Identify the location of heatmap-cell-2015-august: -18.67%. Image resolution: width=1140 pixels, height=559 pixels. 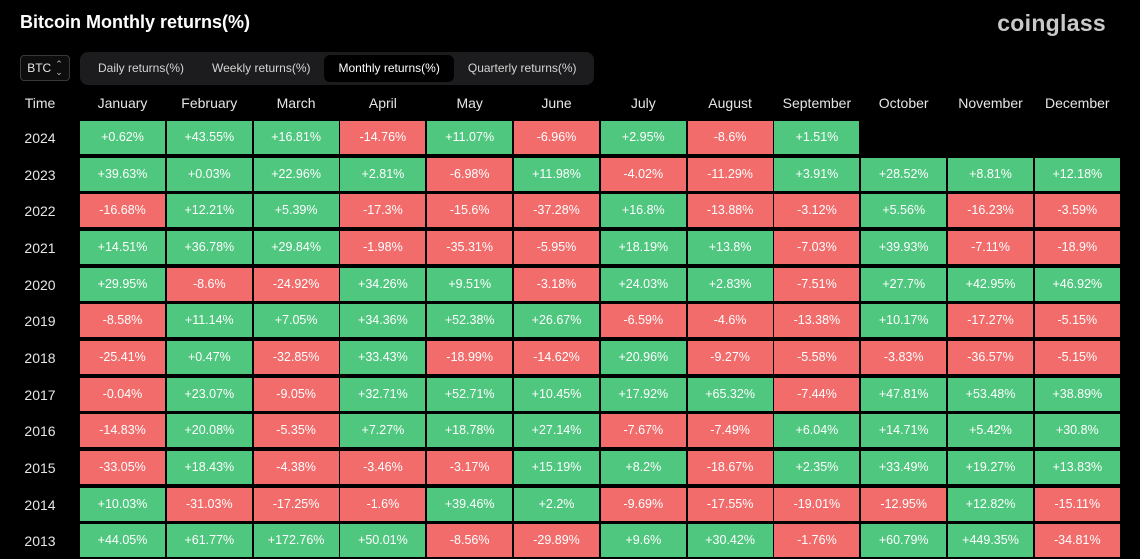
(730, 467).